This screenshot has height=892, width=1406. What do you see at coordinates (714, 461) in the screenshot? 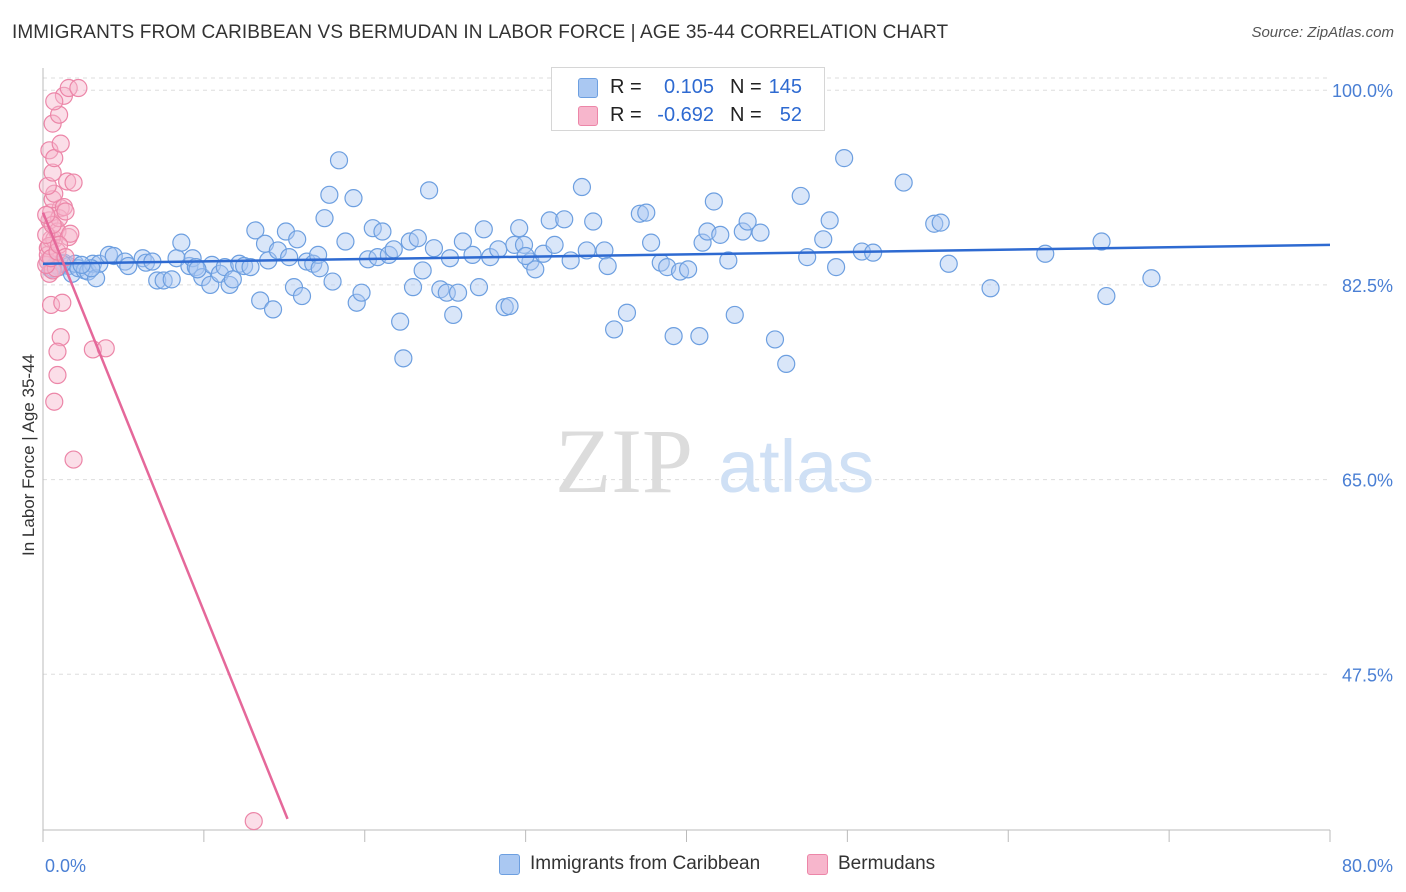
I see `watermark: ZIP atlas` at bounding box center [714, 461].